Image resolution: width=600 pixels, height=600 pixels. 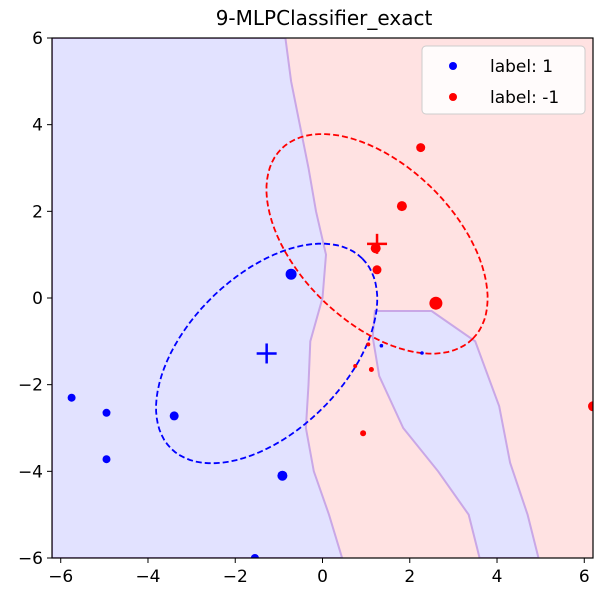 What do you see at coordinates (37, 39) in the screenshot?
I see `y-tick-label: 6` at bounding box center [37, 39].